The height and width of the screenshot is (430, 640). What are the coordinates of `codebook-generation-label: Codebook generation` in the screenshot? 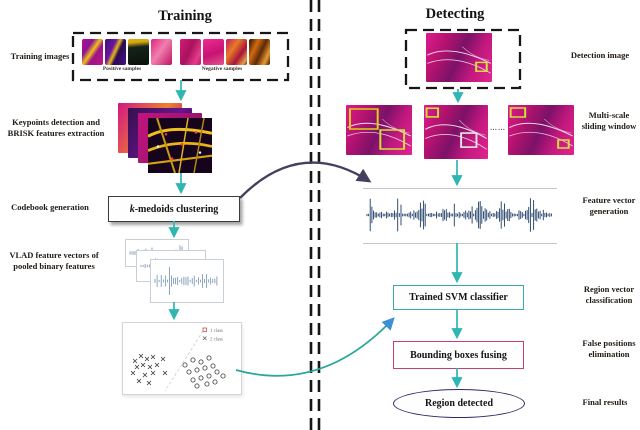 It's located at (50, 207).